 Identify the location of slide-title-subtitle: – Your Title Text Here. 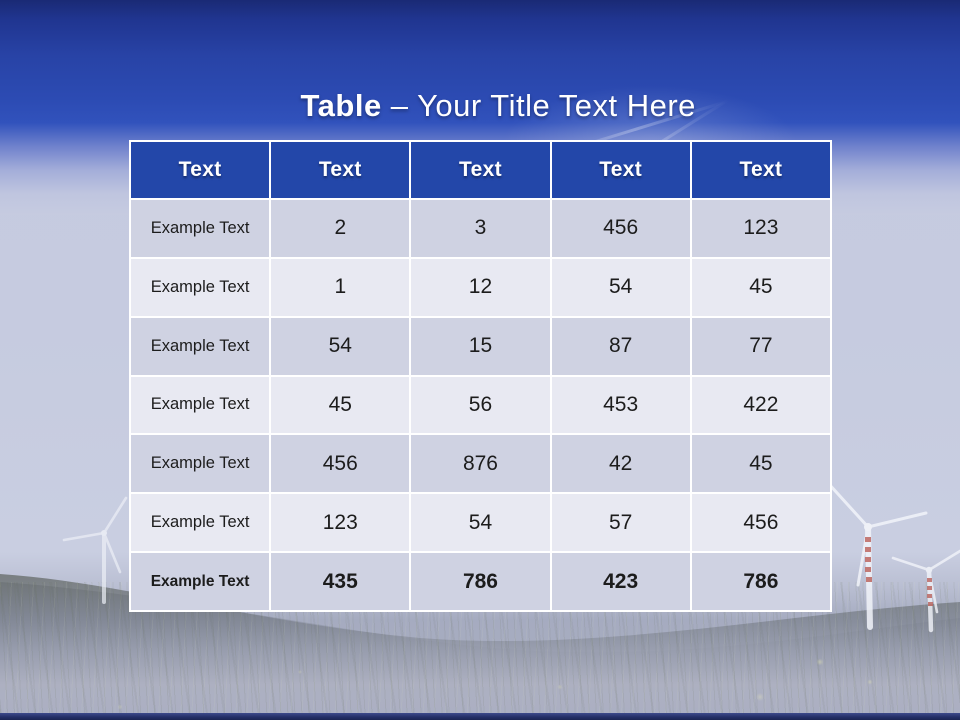
(538, 105).